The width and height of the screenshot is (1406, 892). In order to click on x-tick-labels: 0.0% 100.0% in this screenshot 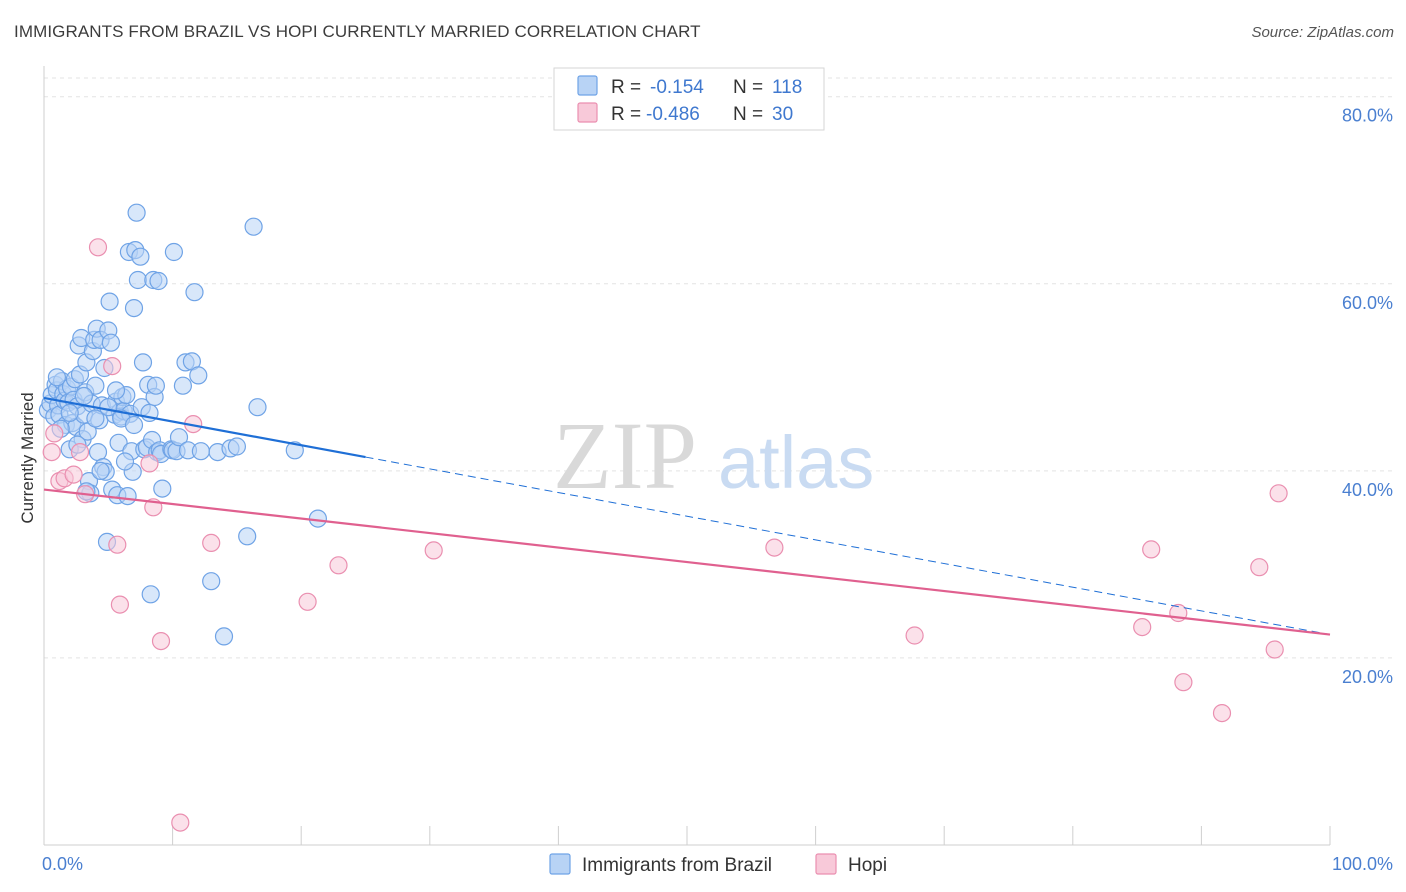, I will do `click(717, 864)`.